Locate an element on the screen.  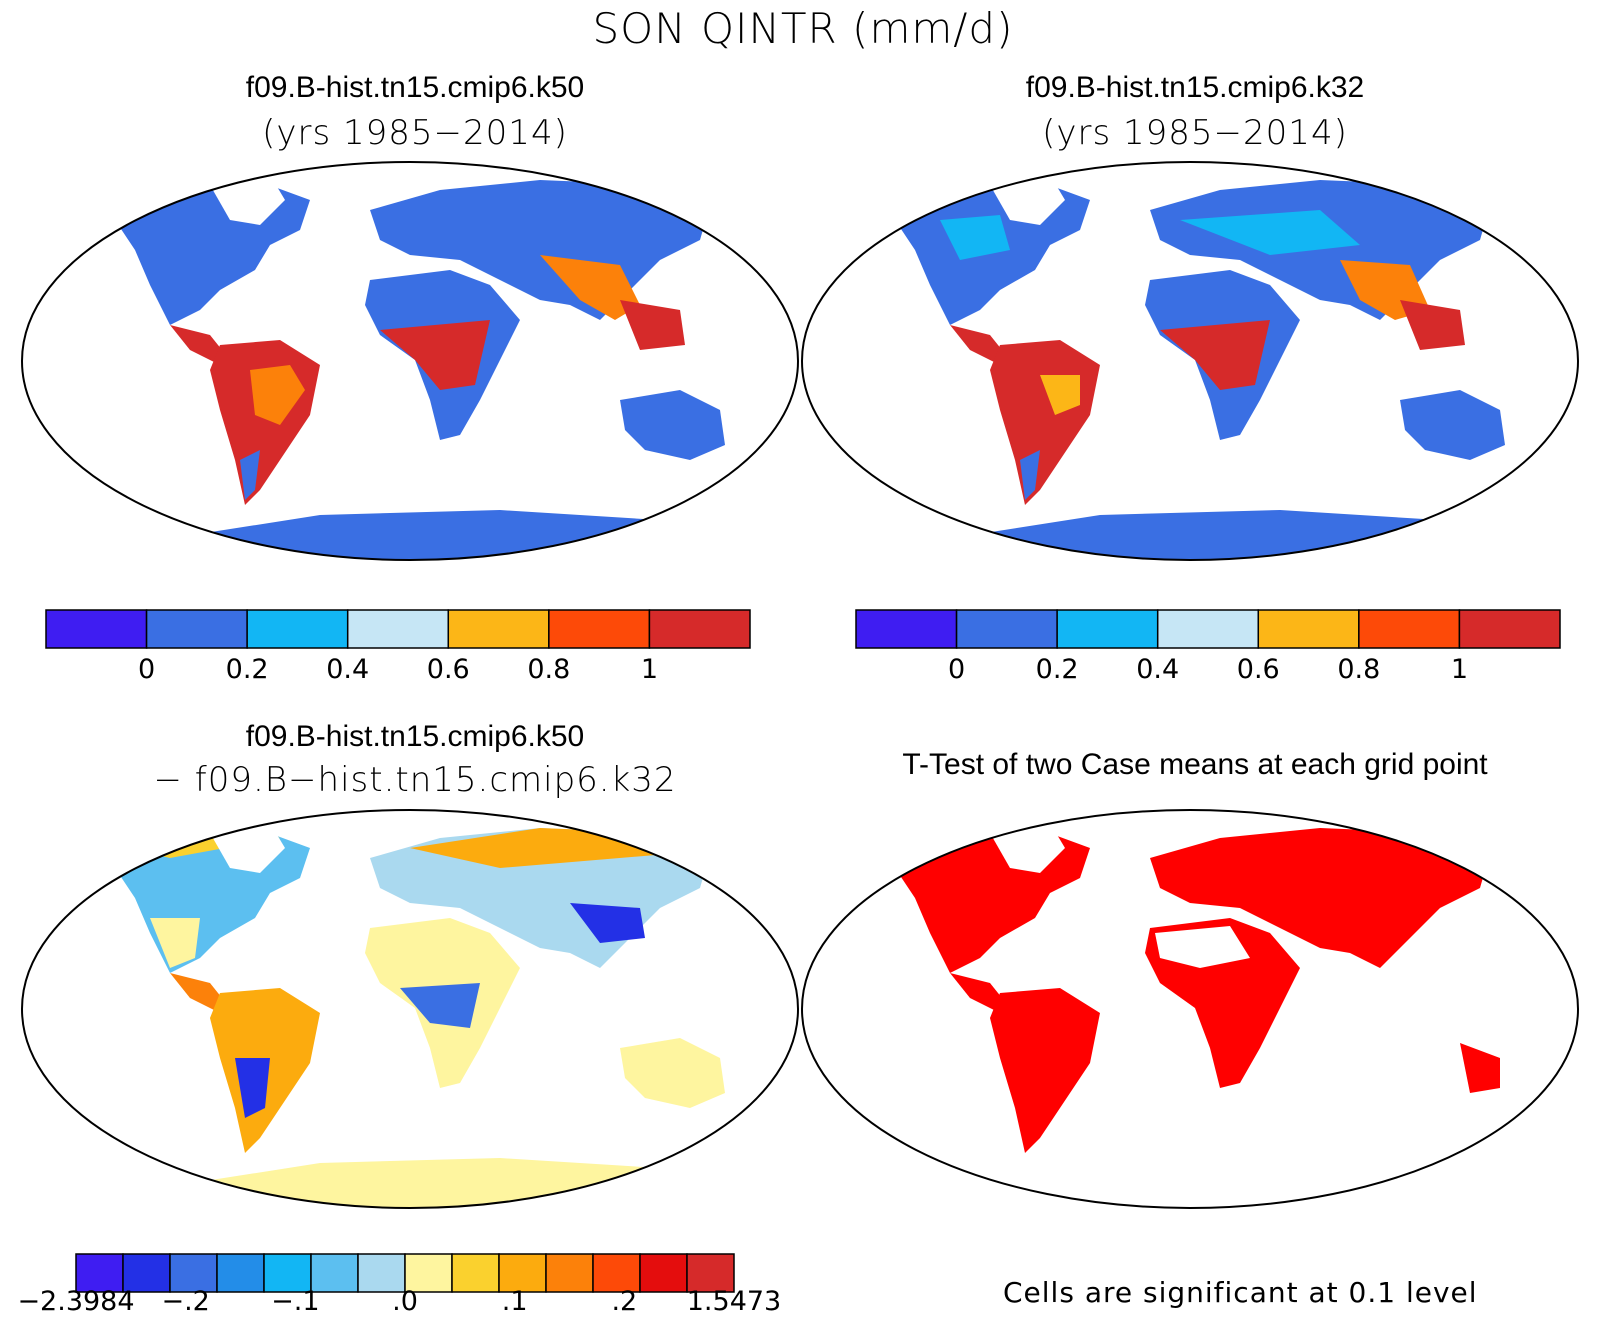
colorbar-label: −2.3984 is located at coordinates (76, 1301).